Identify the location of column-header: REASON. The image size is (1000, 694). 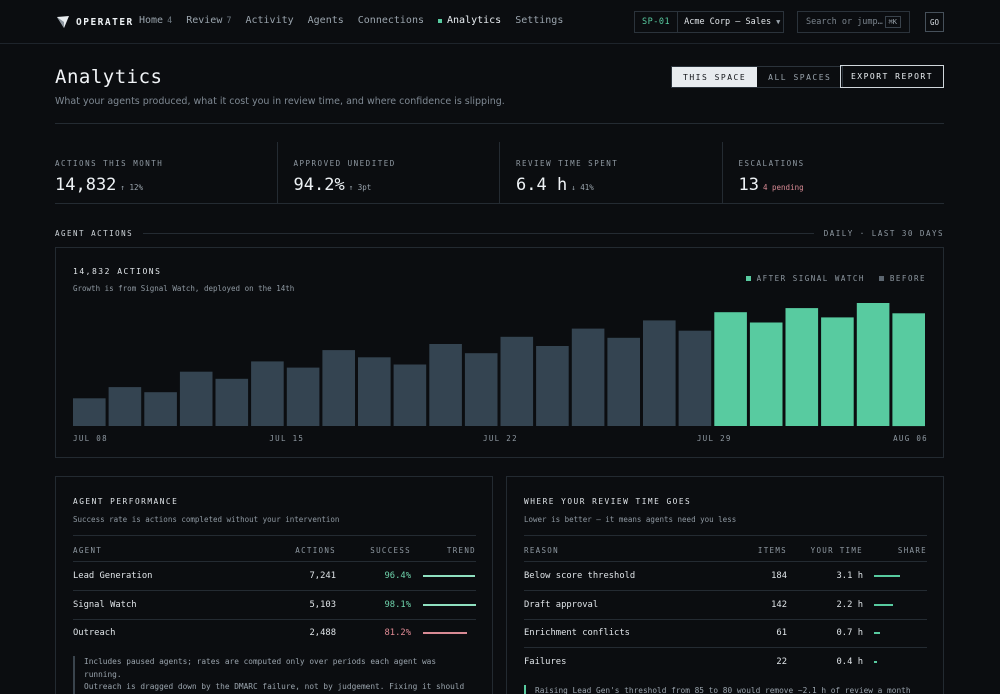
(541, 550).